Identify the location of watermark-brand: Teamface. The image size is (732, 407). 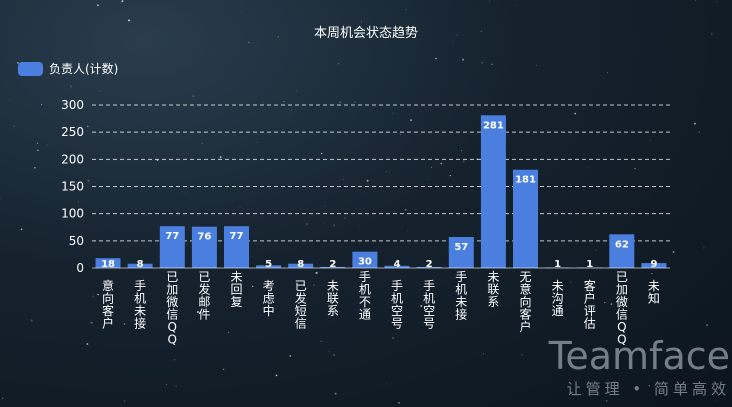
(639, 356).